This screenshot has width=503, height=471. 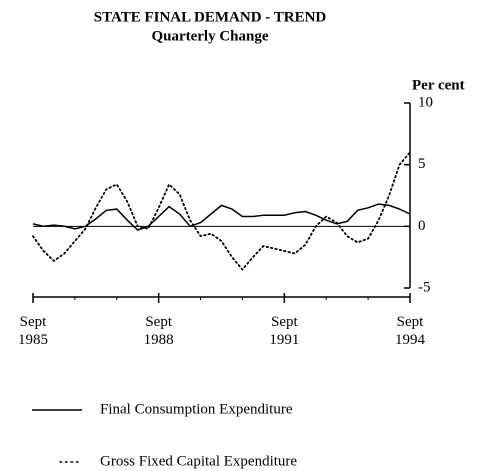 I want to click on y-tick-label: -5, so click(x=424, y=287).